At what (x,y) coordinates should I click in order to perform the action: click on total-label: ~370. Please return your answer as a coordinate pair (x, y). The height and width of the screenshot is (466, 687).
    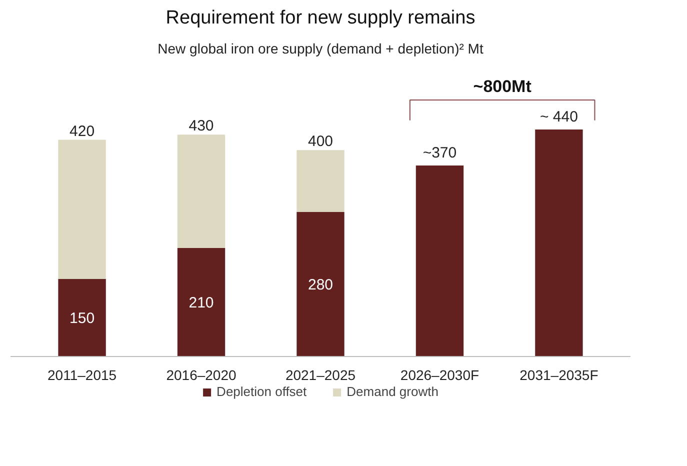
    Looking at the image, I should click on (439, 153).